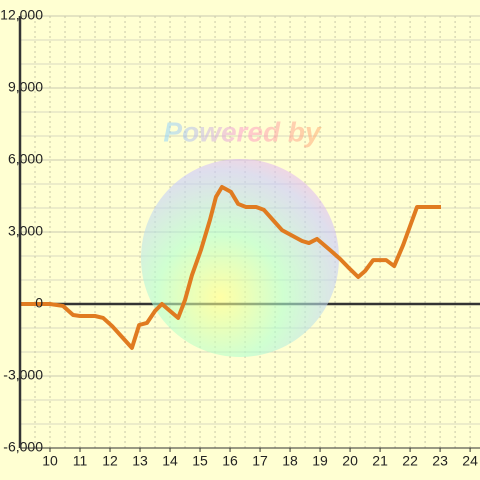  What do you see at coordinates (440, 461) in the screenshot?
I see `x-tick-label: 23` at bounding box center [440, 461].